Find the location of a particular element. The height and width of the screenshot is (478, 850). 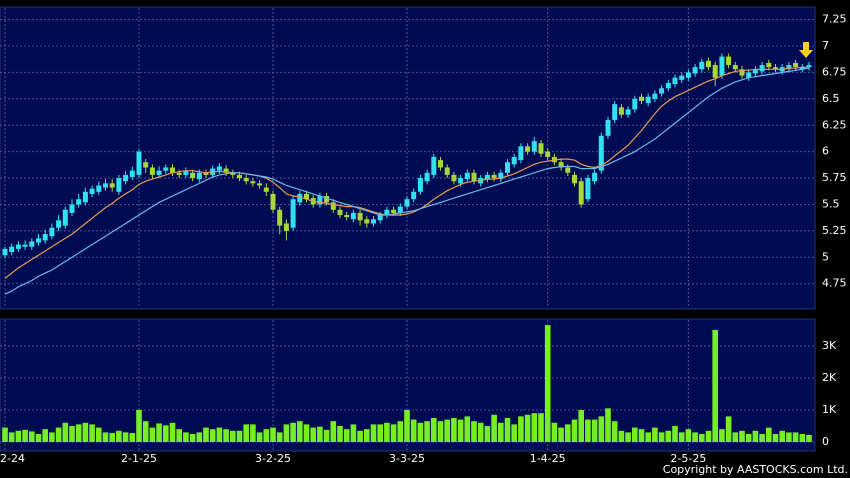

y-tick-label: 7 is located at coordinates (825, 45).